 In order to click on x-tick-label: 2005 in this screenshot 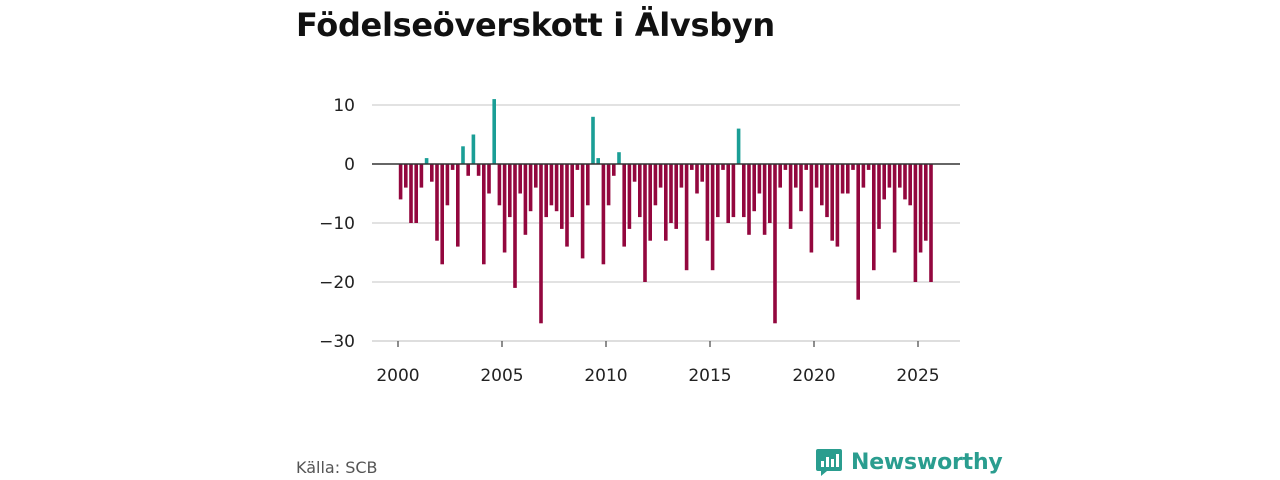, I will do `click(501, 376)`.